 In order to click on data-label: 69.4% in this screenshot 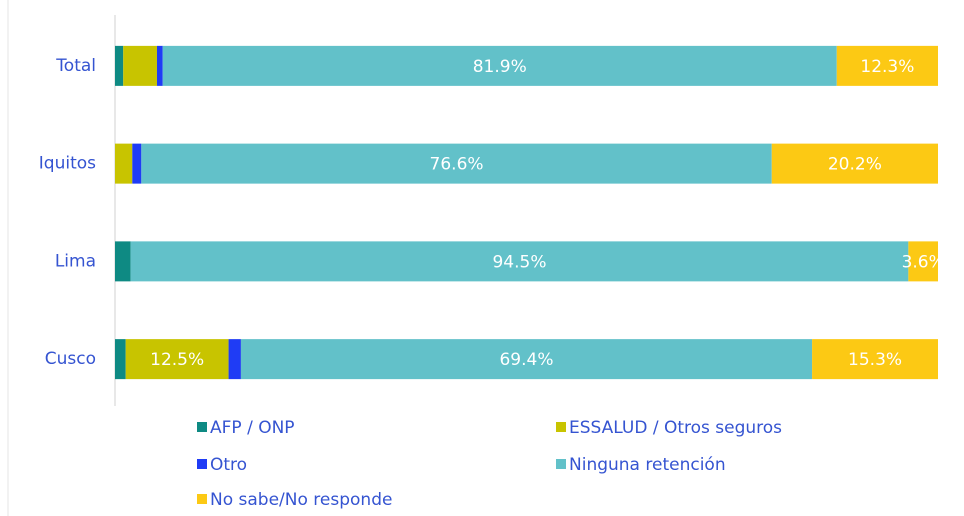, I will do `click(526, 360)`.